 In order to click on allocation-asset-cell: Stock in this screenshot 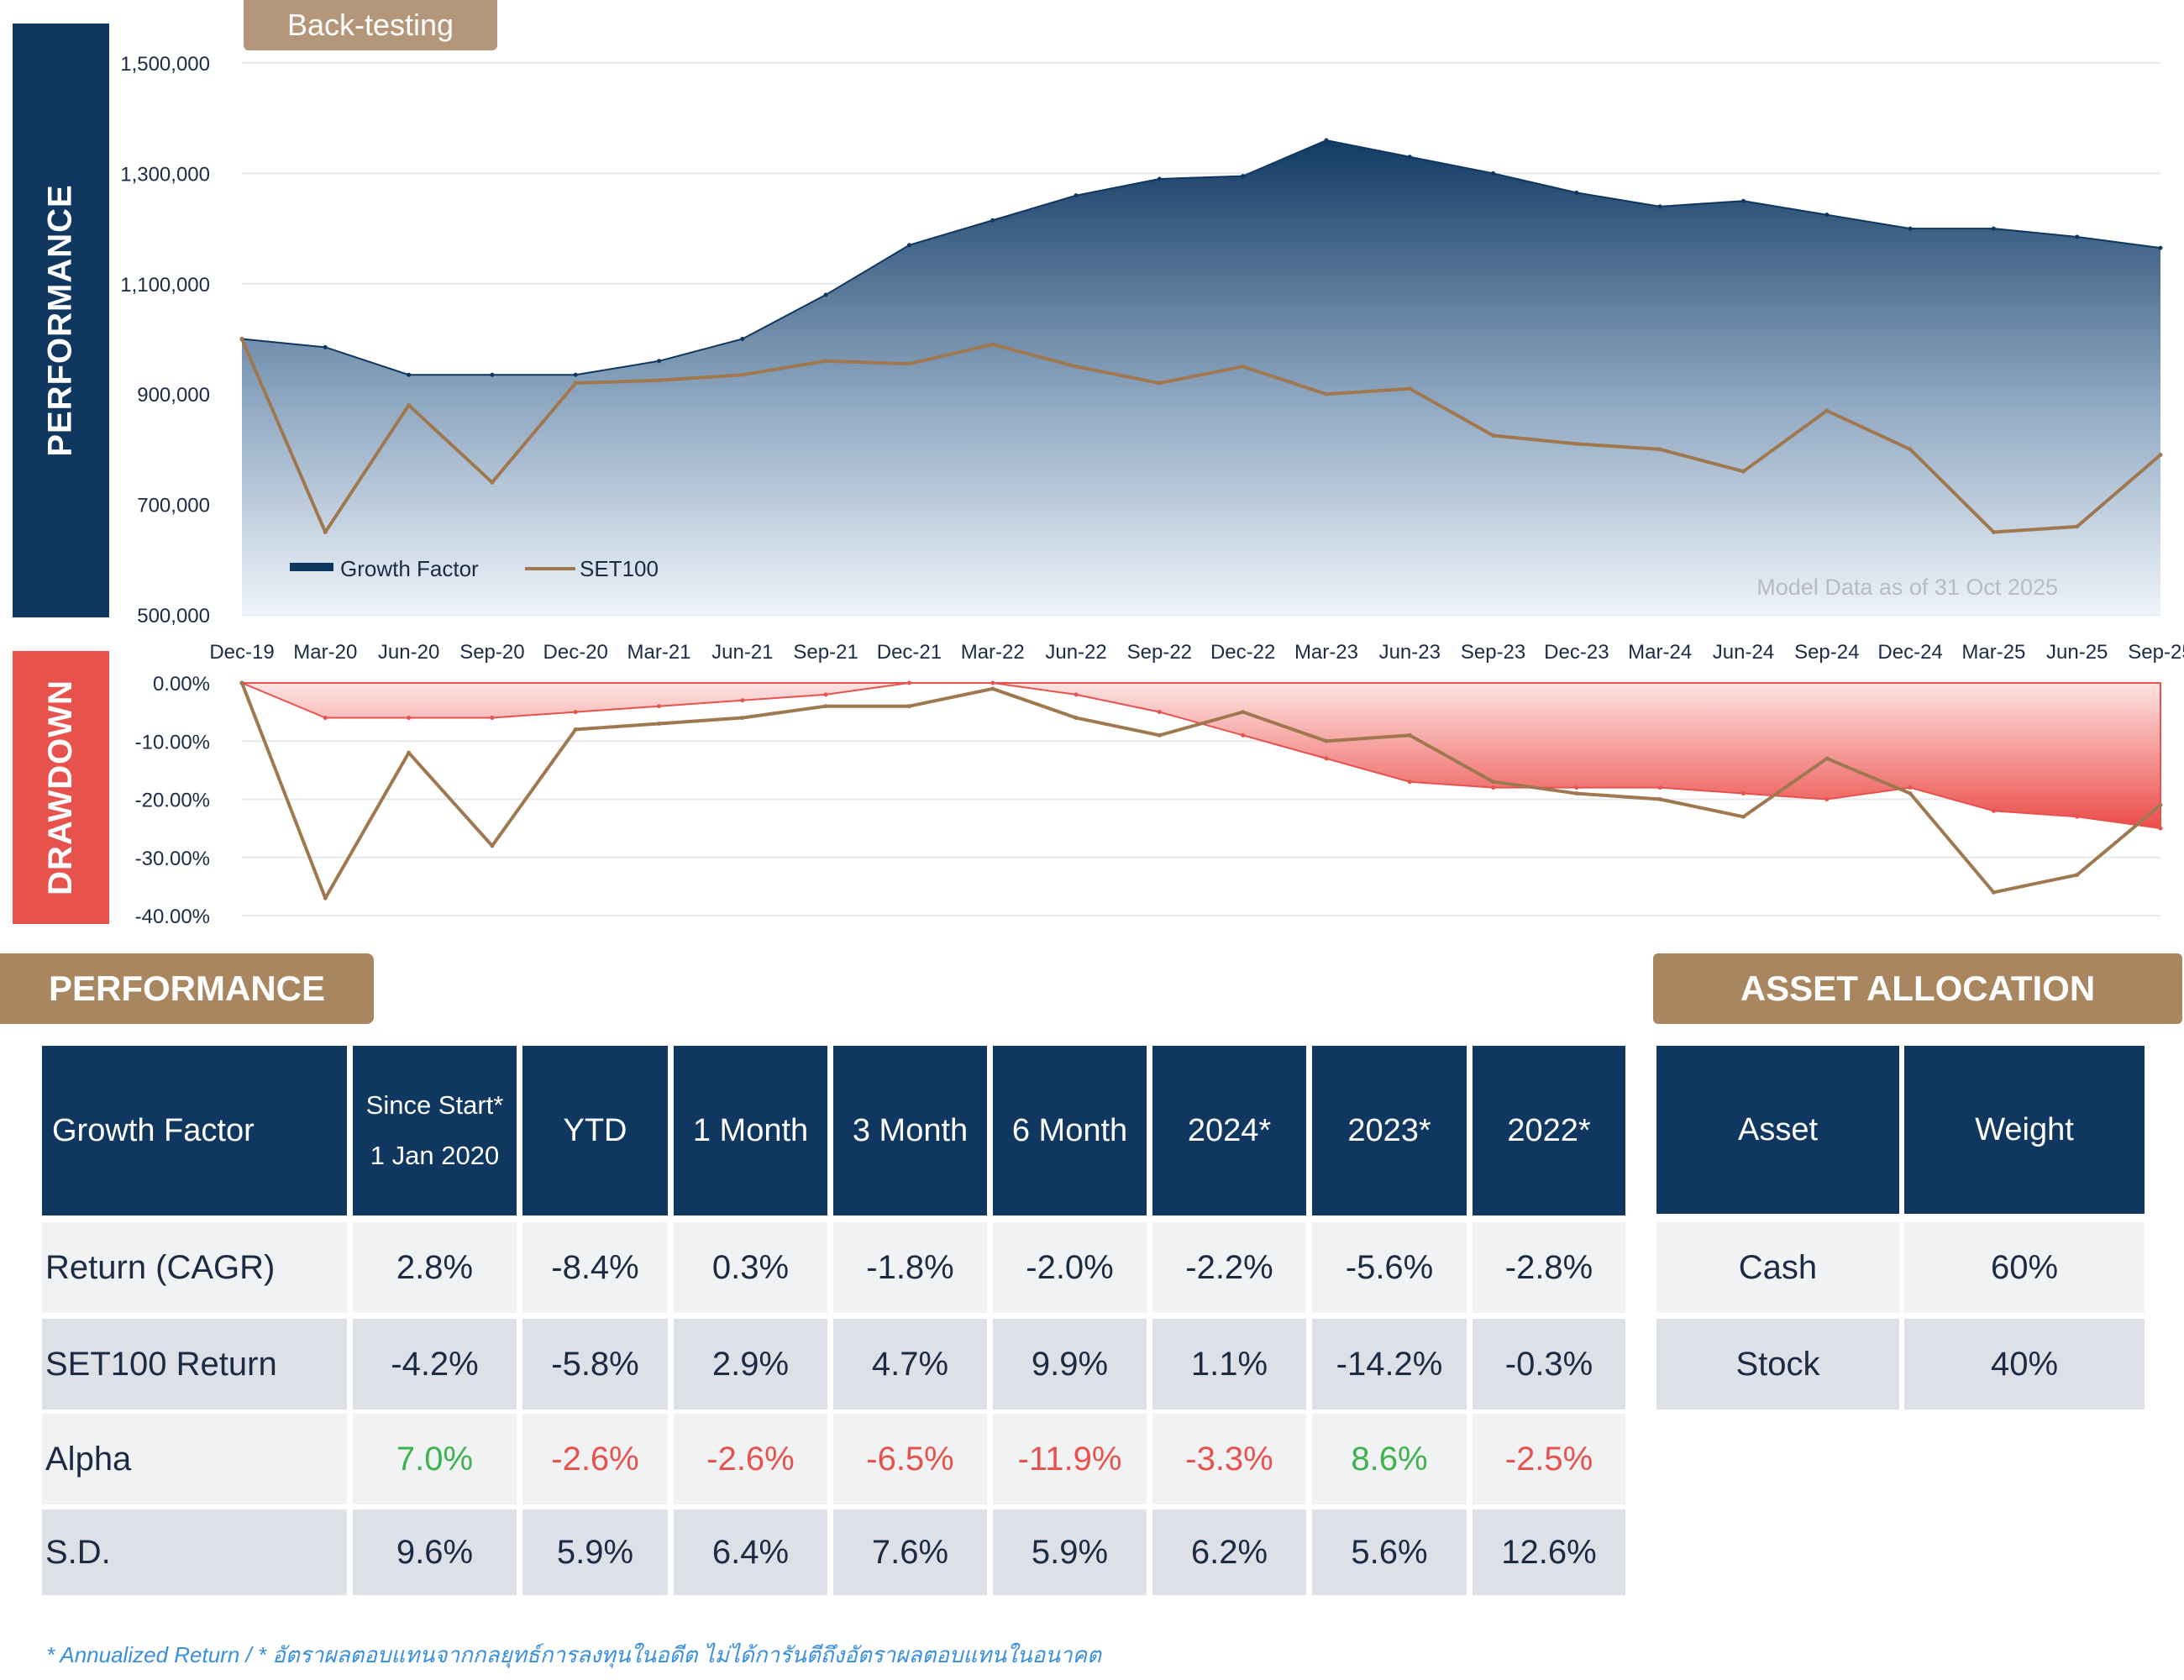, I will do `click(1777, 1364)`.